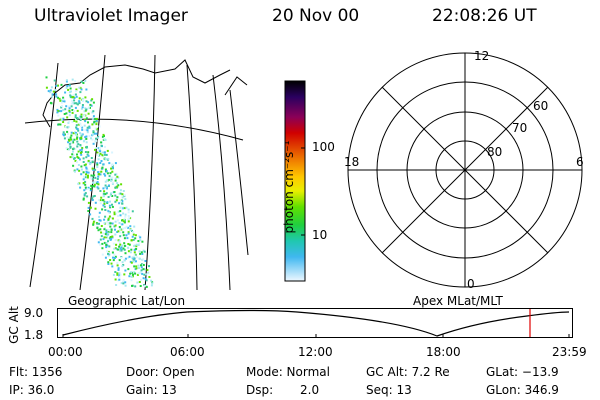  I want to click on lat-label-80: 80, so click(494, 152).